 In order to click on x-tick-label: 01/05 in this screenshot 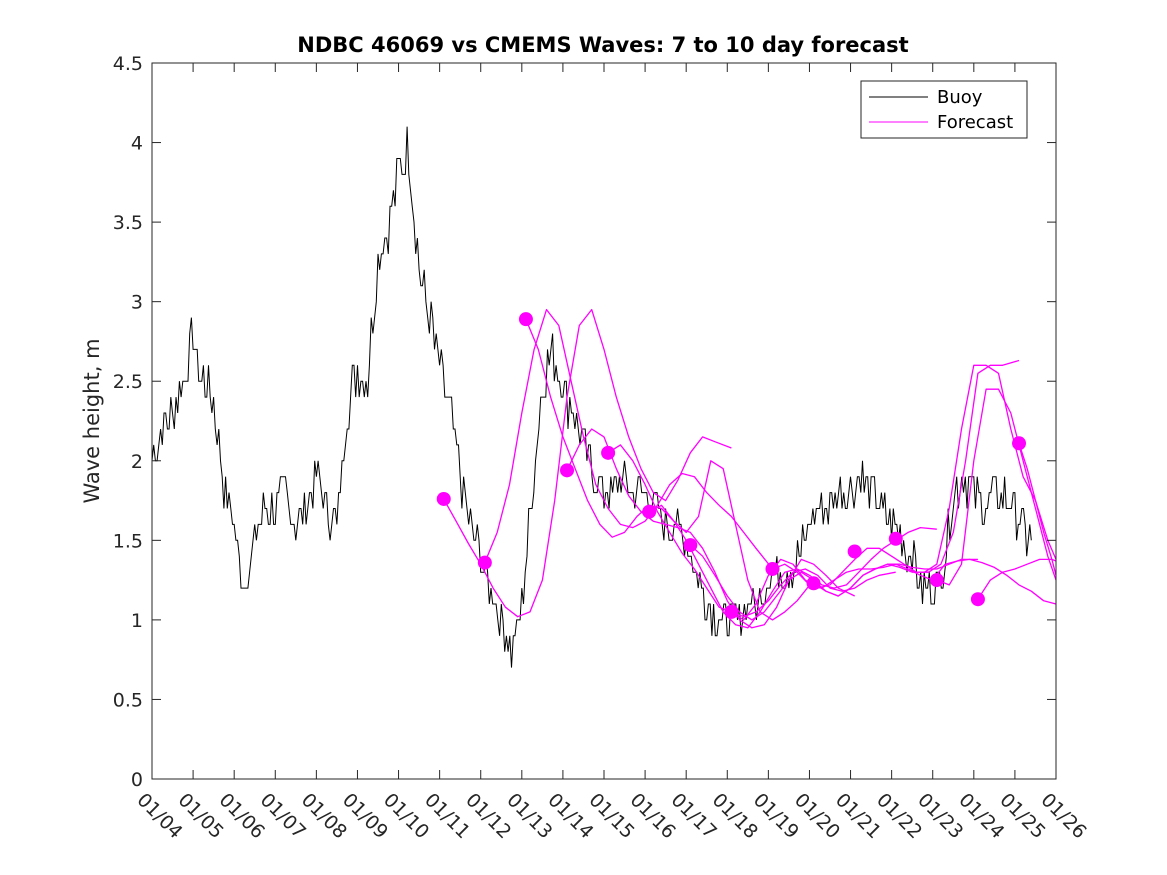, I will do `click(201, 816)`.